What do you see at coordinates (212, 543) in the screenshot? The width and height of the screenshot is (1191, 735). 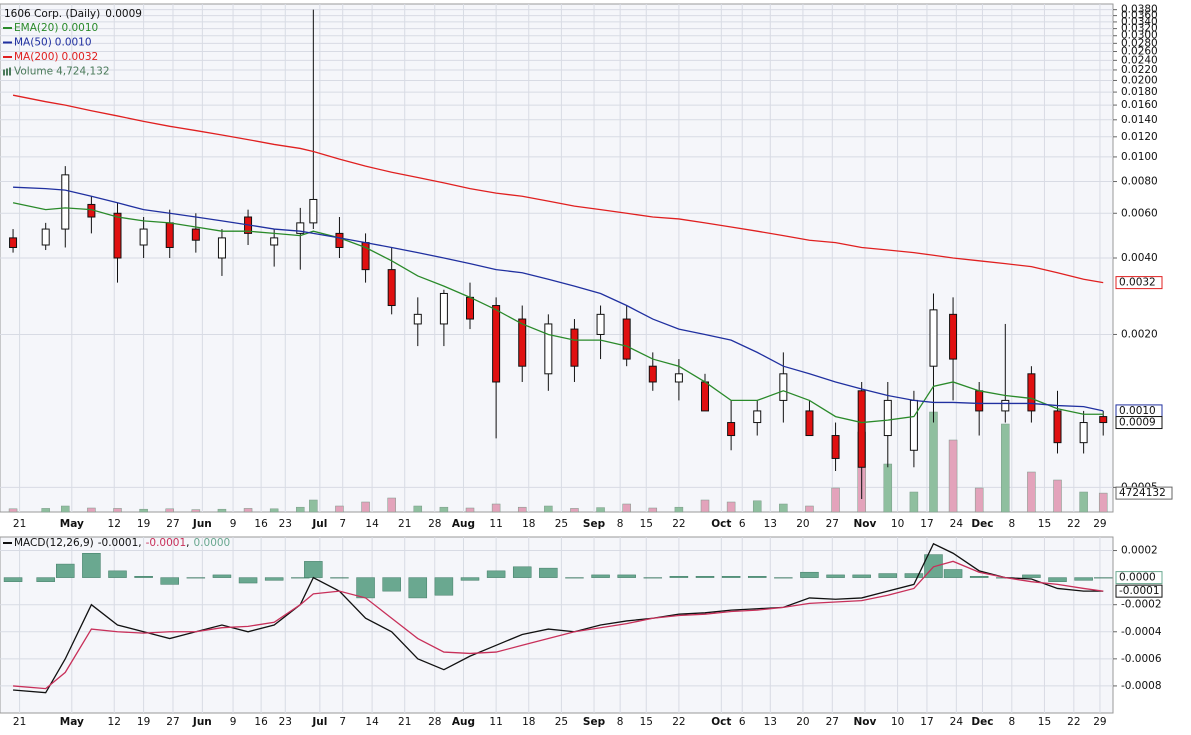 I see `legend-value: 0.0000` at bounding box center [212, 543].